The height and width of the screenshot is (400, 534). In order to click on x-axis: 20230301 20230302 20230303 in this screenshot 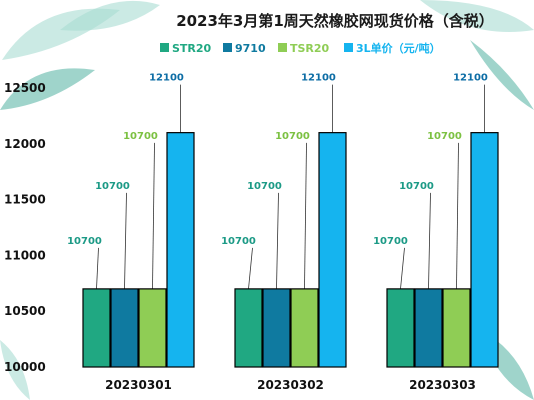, I will do `click(290, 385)`.